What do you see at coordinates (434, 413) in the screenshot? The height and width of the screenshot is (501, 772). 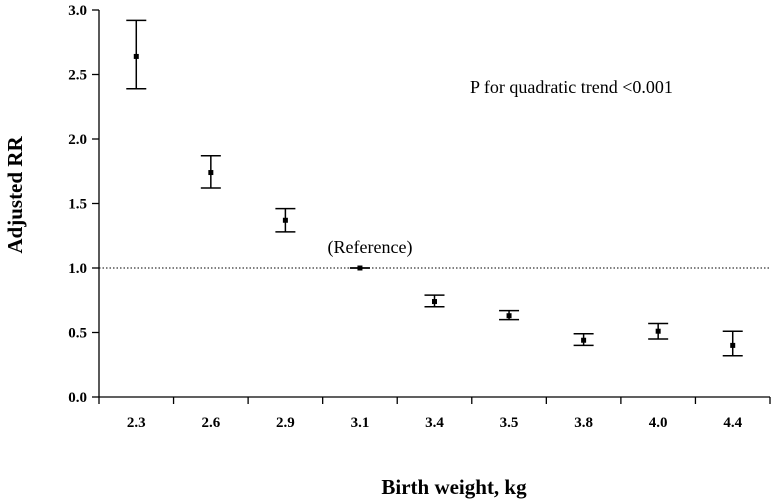 I see `x-axis: 2.3 2.6 2.9 3.1 3.4 3.5 3.8 4.0 4.4` at bounding box center [434, 413].